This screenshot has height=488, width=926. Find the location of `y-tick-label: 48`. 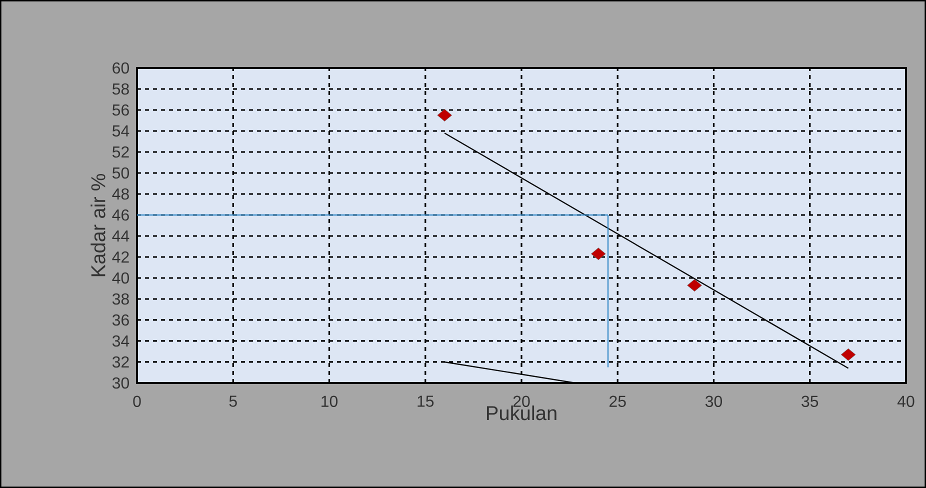

y-tick-label: 48 is located at coordinates (120, 194).